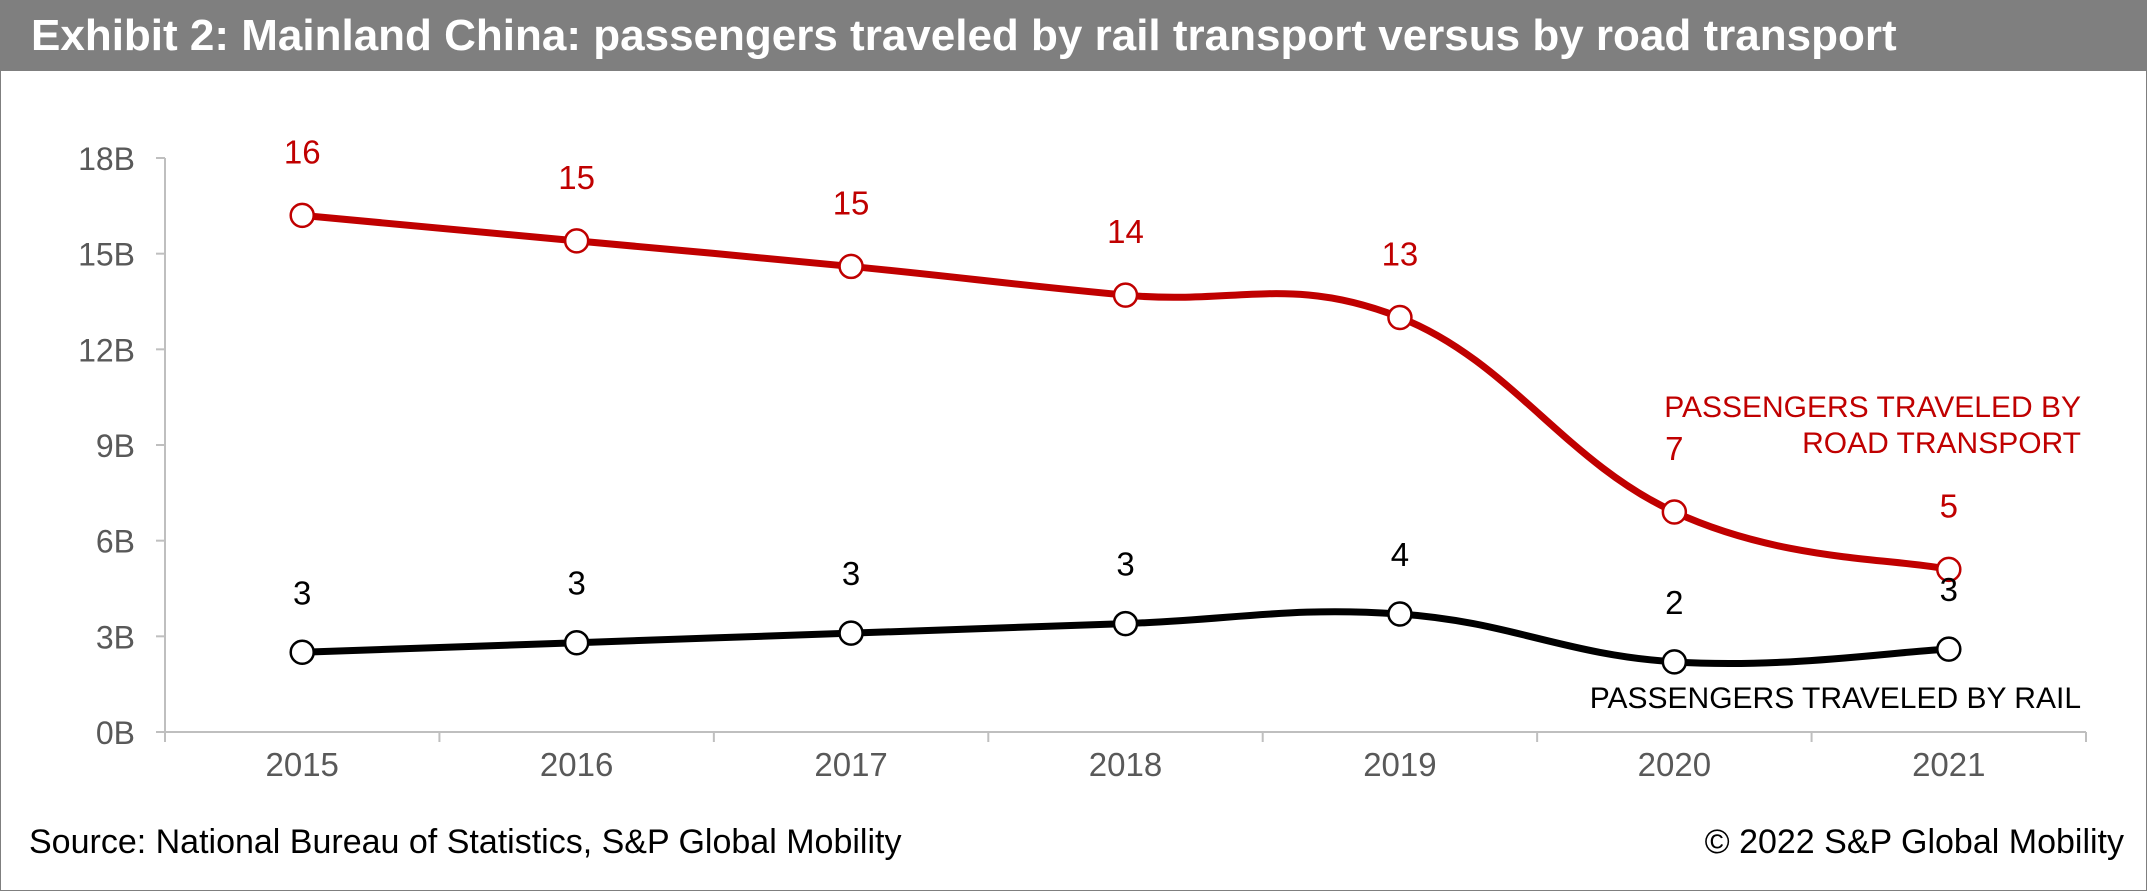 This screenshot has width=2147, height=891. I want to click on x-tick-label: 2015, so click(302, 764).